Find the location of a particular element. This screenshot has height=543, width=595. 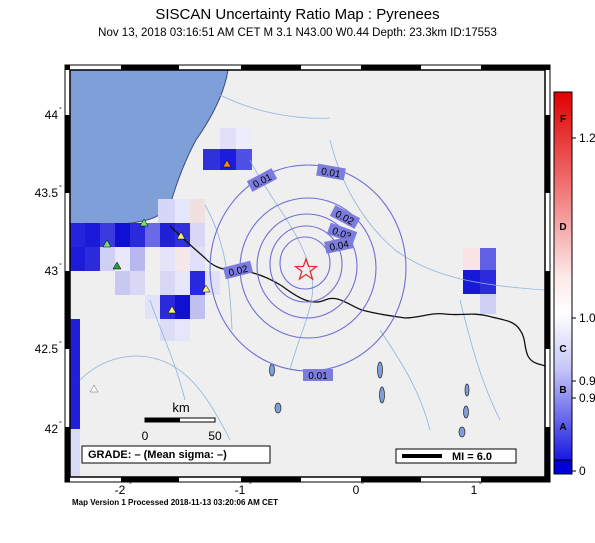

grade-box: GRADE: – (Mean sigma: –) is located at coordinates (176, 454).